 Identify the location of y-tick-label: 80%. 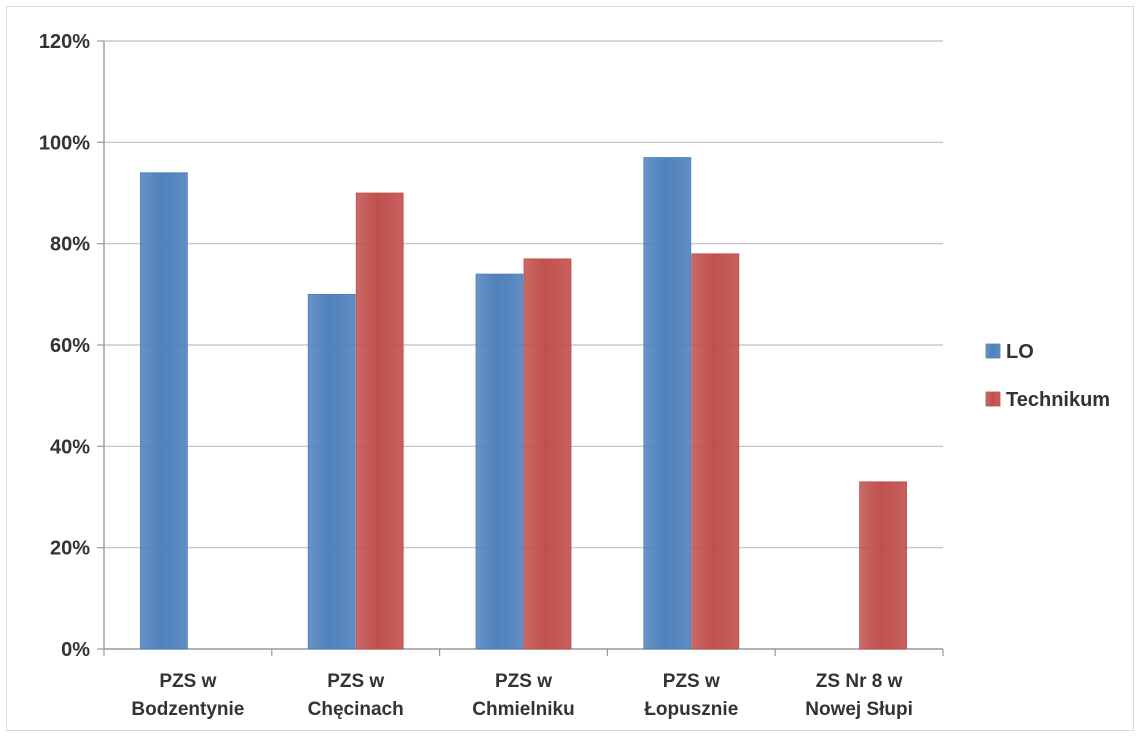
(70, 245).